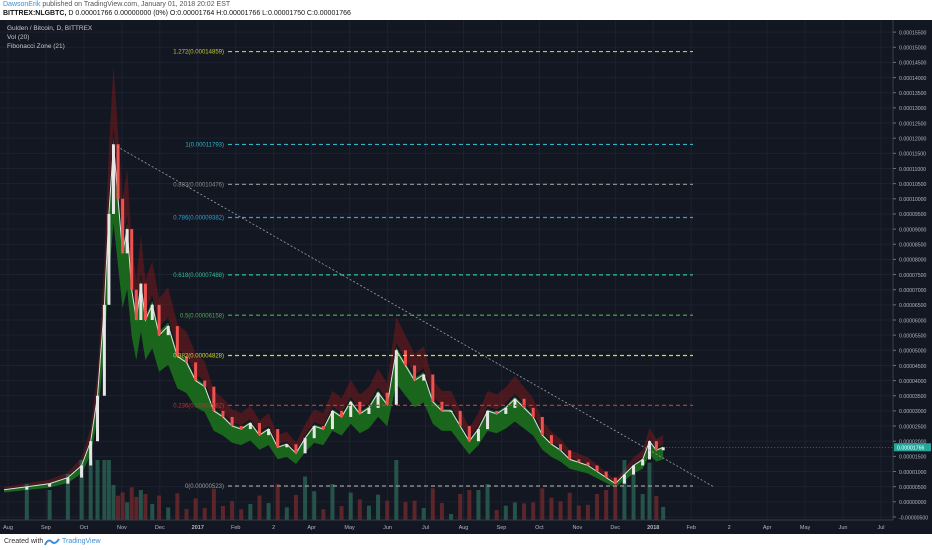 This screenshot has height=550, width=932. What do you see at coordinates (912, 170) in the screenshot?
I see `y-tick-label: 0.00011000` at bounding box center [912, 170].